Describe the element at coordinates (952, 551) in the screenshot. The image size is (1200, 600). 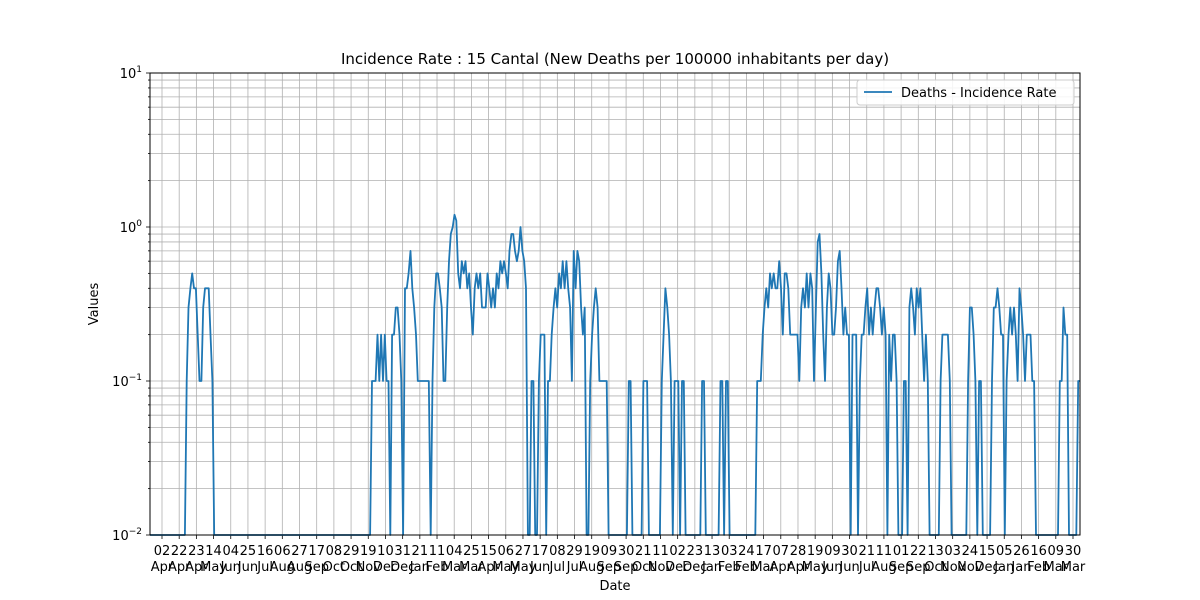
I see `x-tick-day: 03` at that location.